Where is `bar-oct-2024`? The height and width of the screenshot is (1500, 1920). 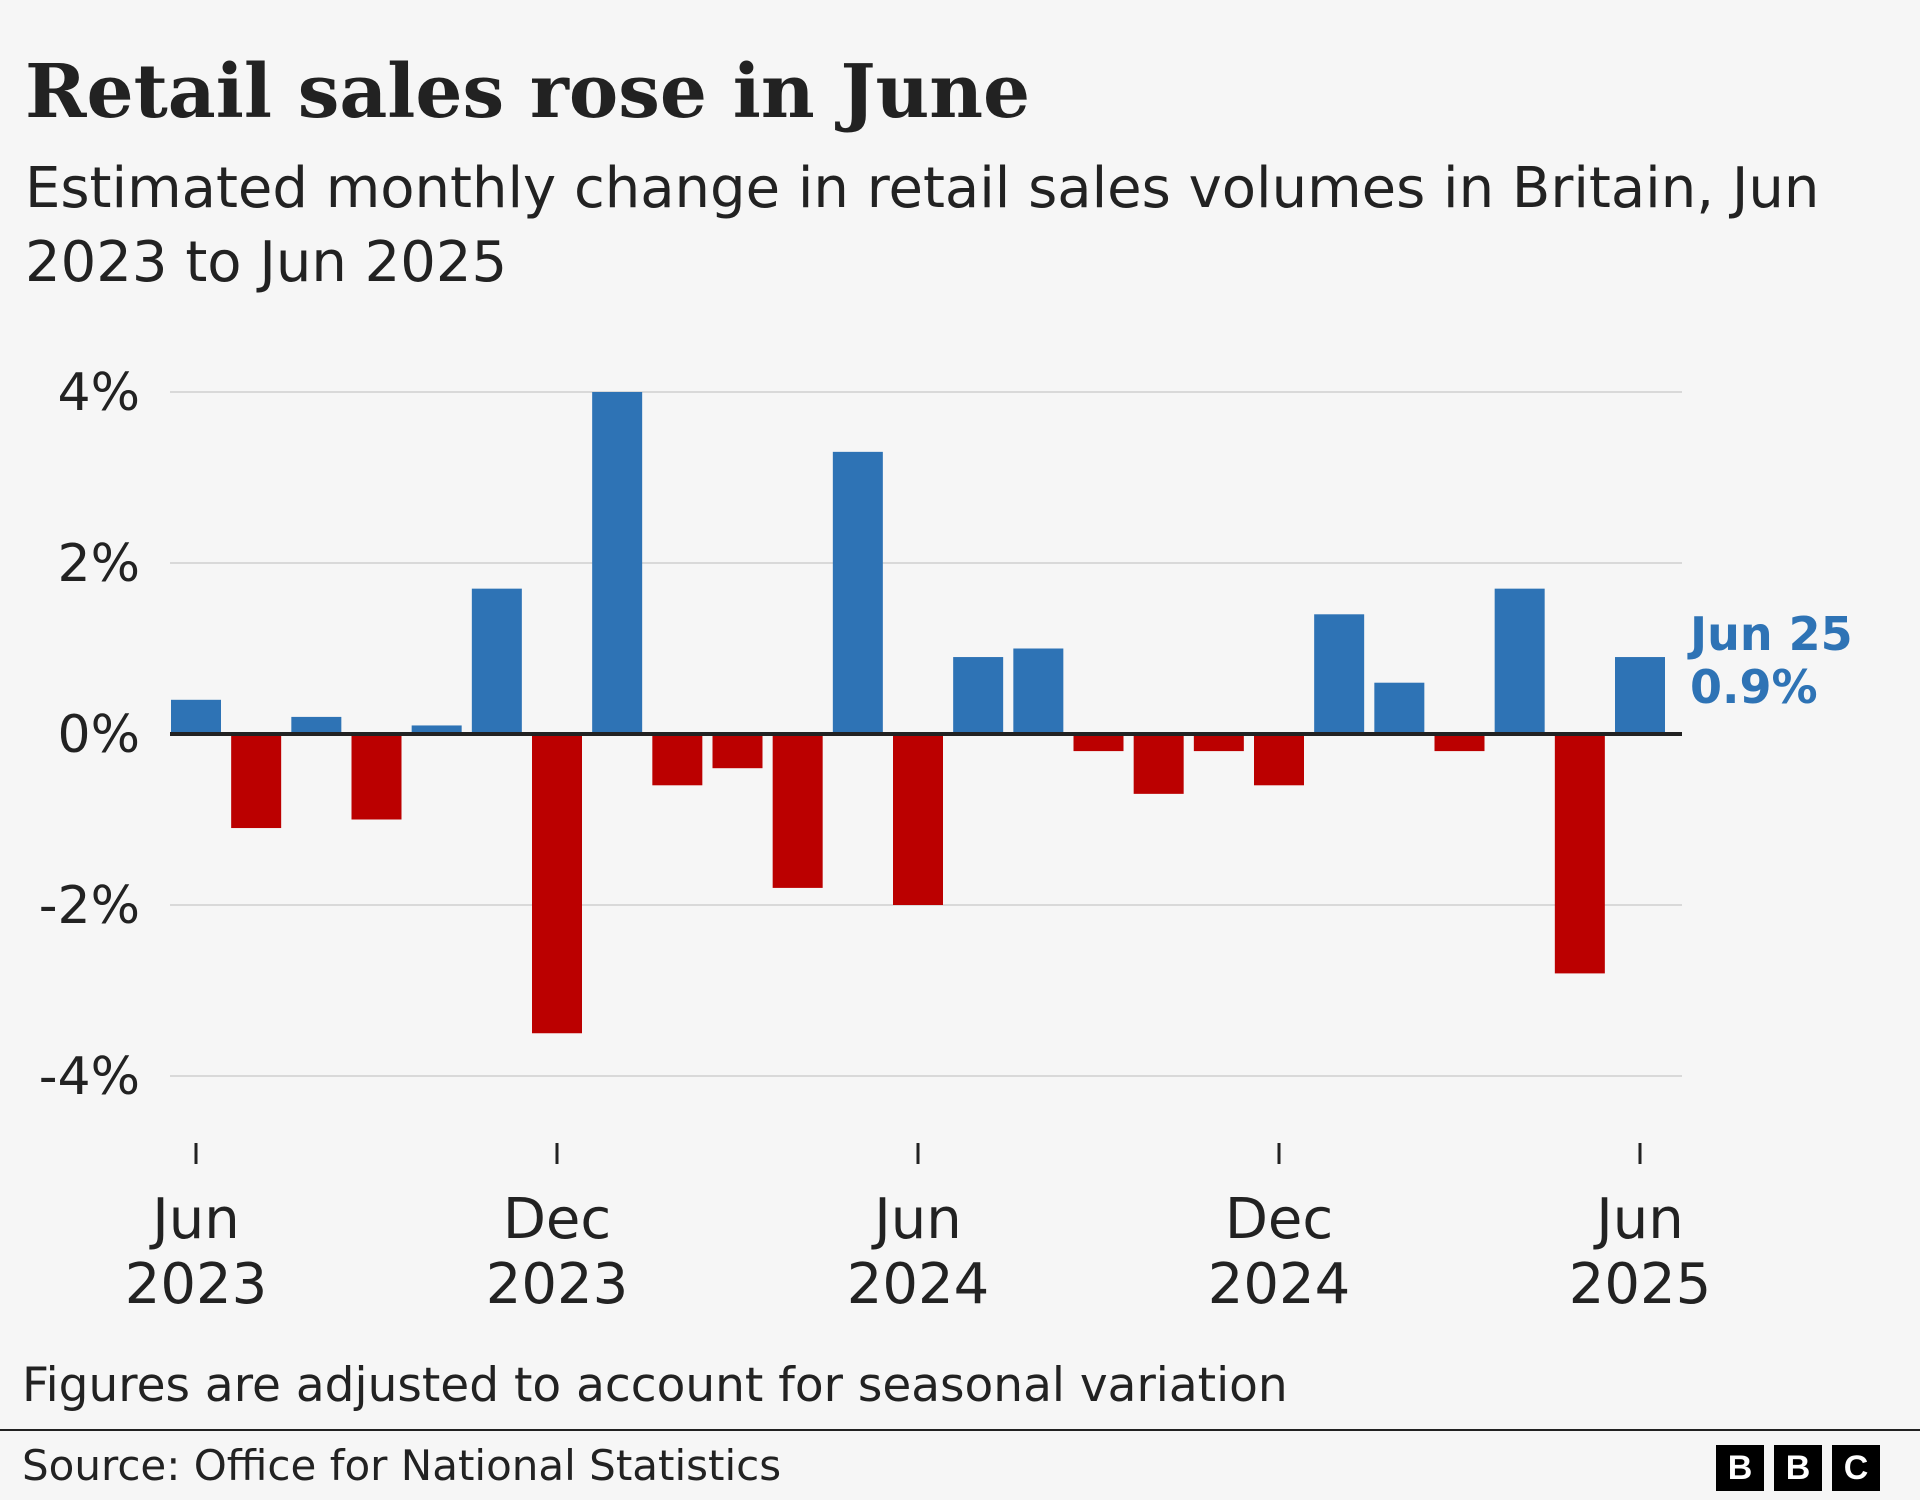 bar-oct-2024 is located at coordinates (1158, 764).